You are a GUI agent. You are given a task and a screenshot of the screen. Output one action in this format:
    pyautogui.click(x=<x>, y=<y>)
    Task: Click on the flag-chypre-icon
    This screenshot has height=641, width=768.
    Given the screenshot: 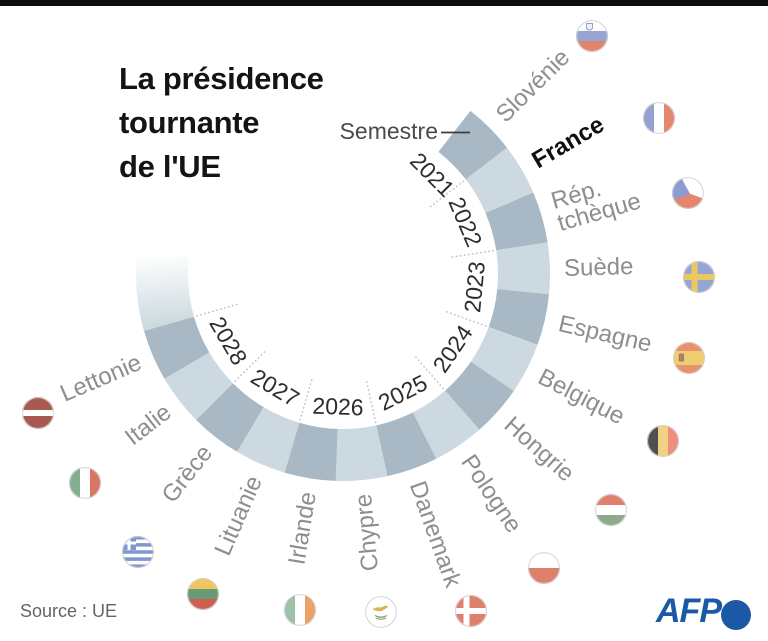 What is the action you would take?
    pyautogui.click(x=381, y=612)
    